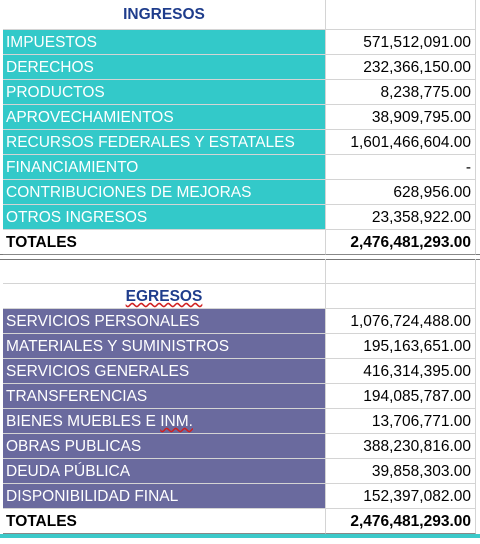 The height and width of the screenshot is (544, 480). Describe the element at coordinates (401, 217) in the screenshot. I see `row-value: 23,358,922.00` at that location.